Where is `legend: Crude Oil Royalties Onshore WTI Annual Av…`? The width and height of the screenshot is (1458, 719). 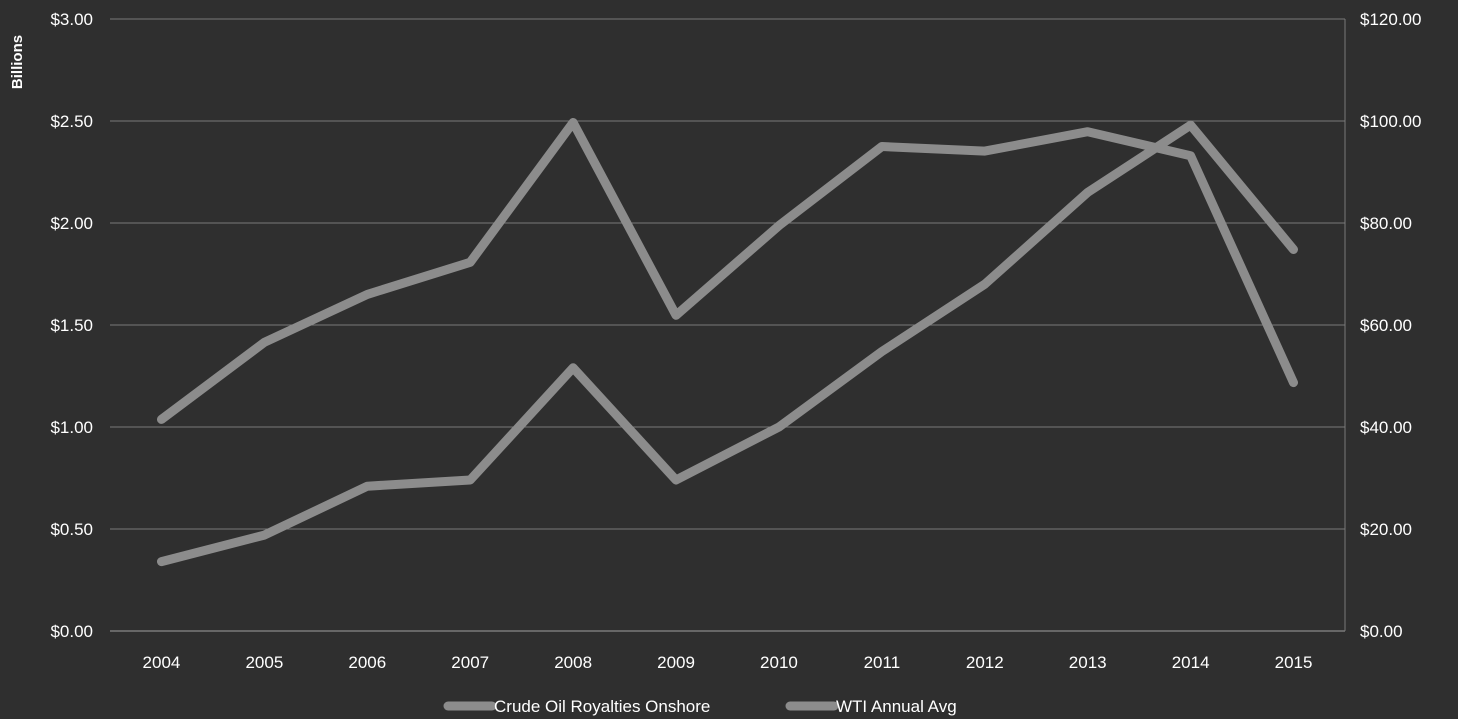
legend: Crude Oil Royalties Onshore WTI Annual Av… is located at coordinates (700, 706).